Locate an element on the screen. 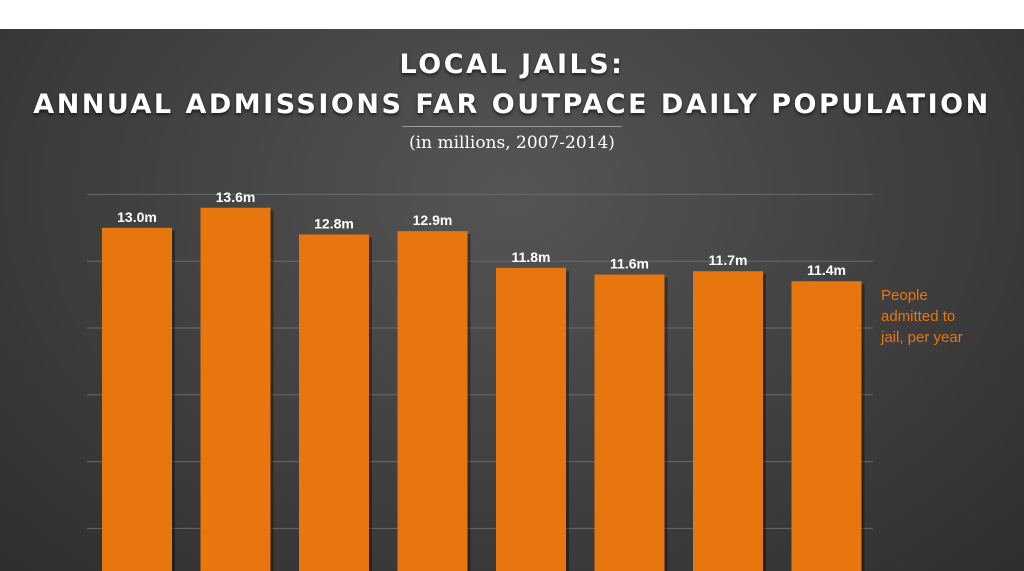 The width and height of the screenshot is (1024, 571). bar-value-label-7: 11.7m is located at coordinates (728, 260).